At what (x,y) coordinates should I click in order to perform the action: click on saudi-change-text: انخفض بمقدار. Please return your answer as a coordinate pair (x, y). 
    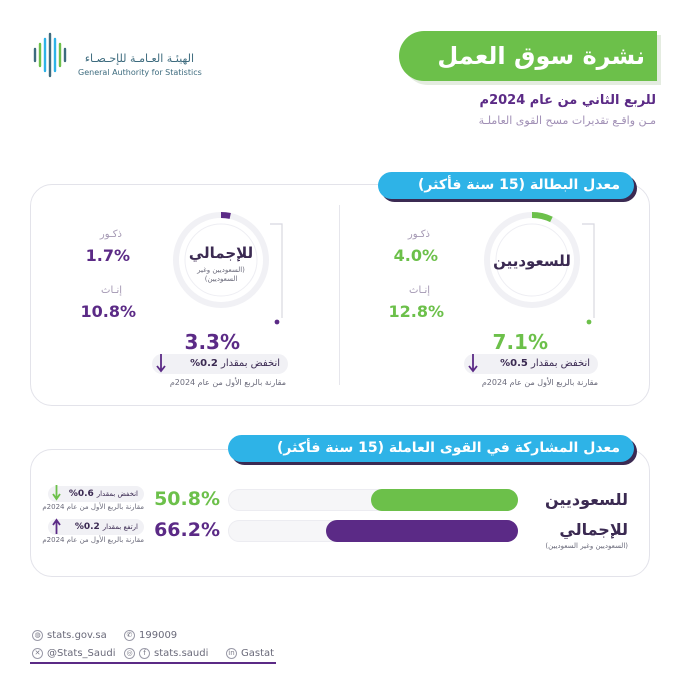
    Looking at the image, I should click on (560, 363).